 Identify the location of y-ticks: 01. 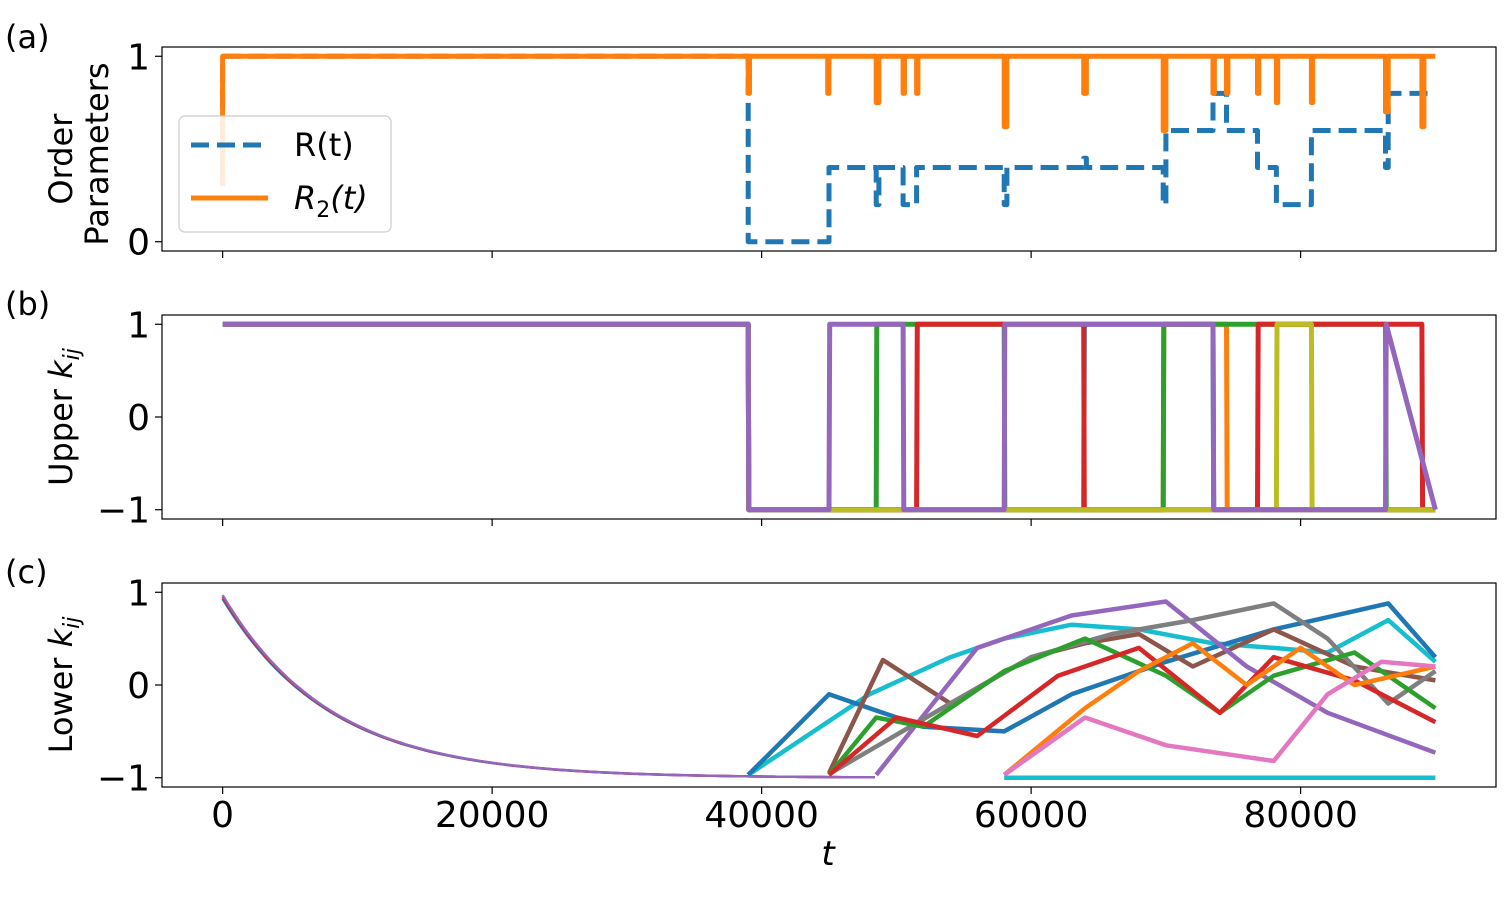
(144, 150).